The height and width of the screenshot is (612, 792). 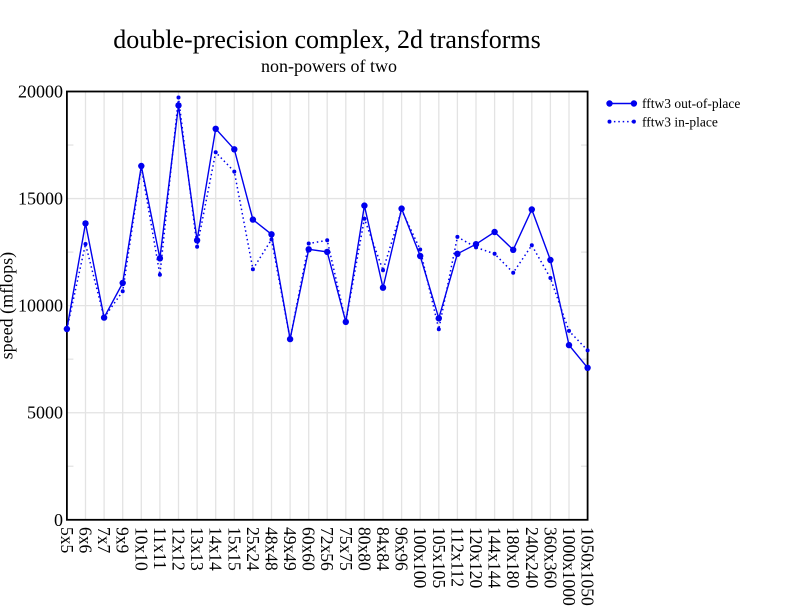 What do you see at coordinates (253, 549) in the screenshot?
I see `svg-text: 25x24` at bounding box center [253, 549].